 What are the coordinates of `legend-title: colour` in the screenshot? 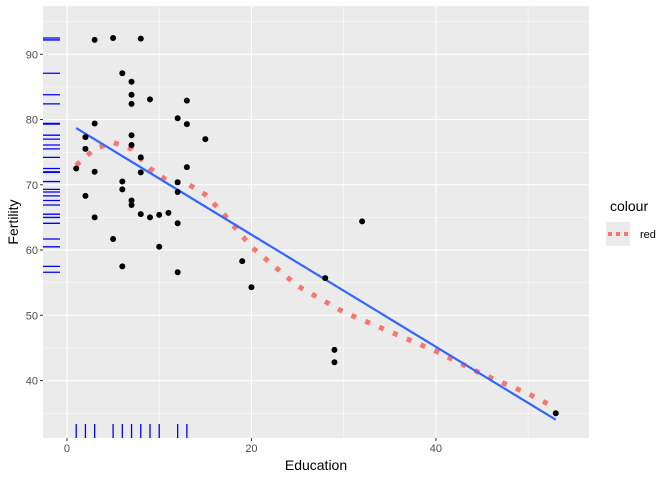 It's located at (629, 206).